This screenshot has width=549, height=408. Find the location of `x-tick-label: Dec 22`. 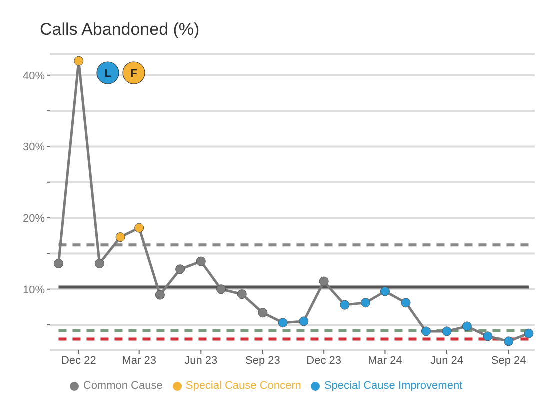

x-tick-label: Dec 22 is located at coordinates (78, 360).